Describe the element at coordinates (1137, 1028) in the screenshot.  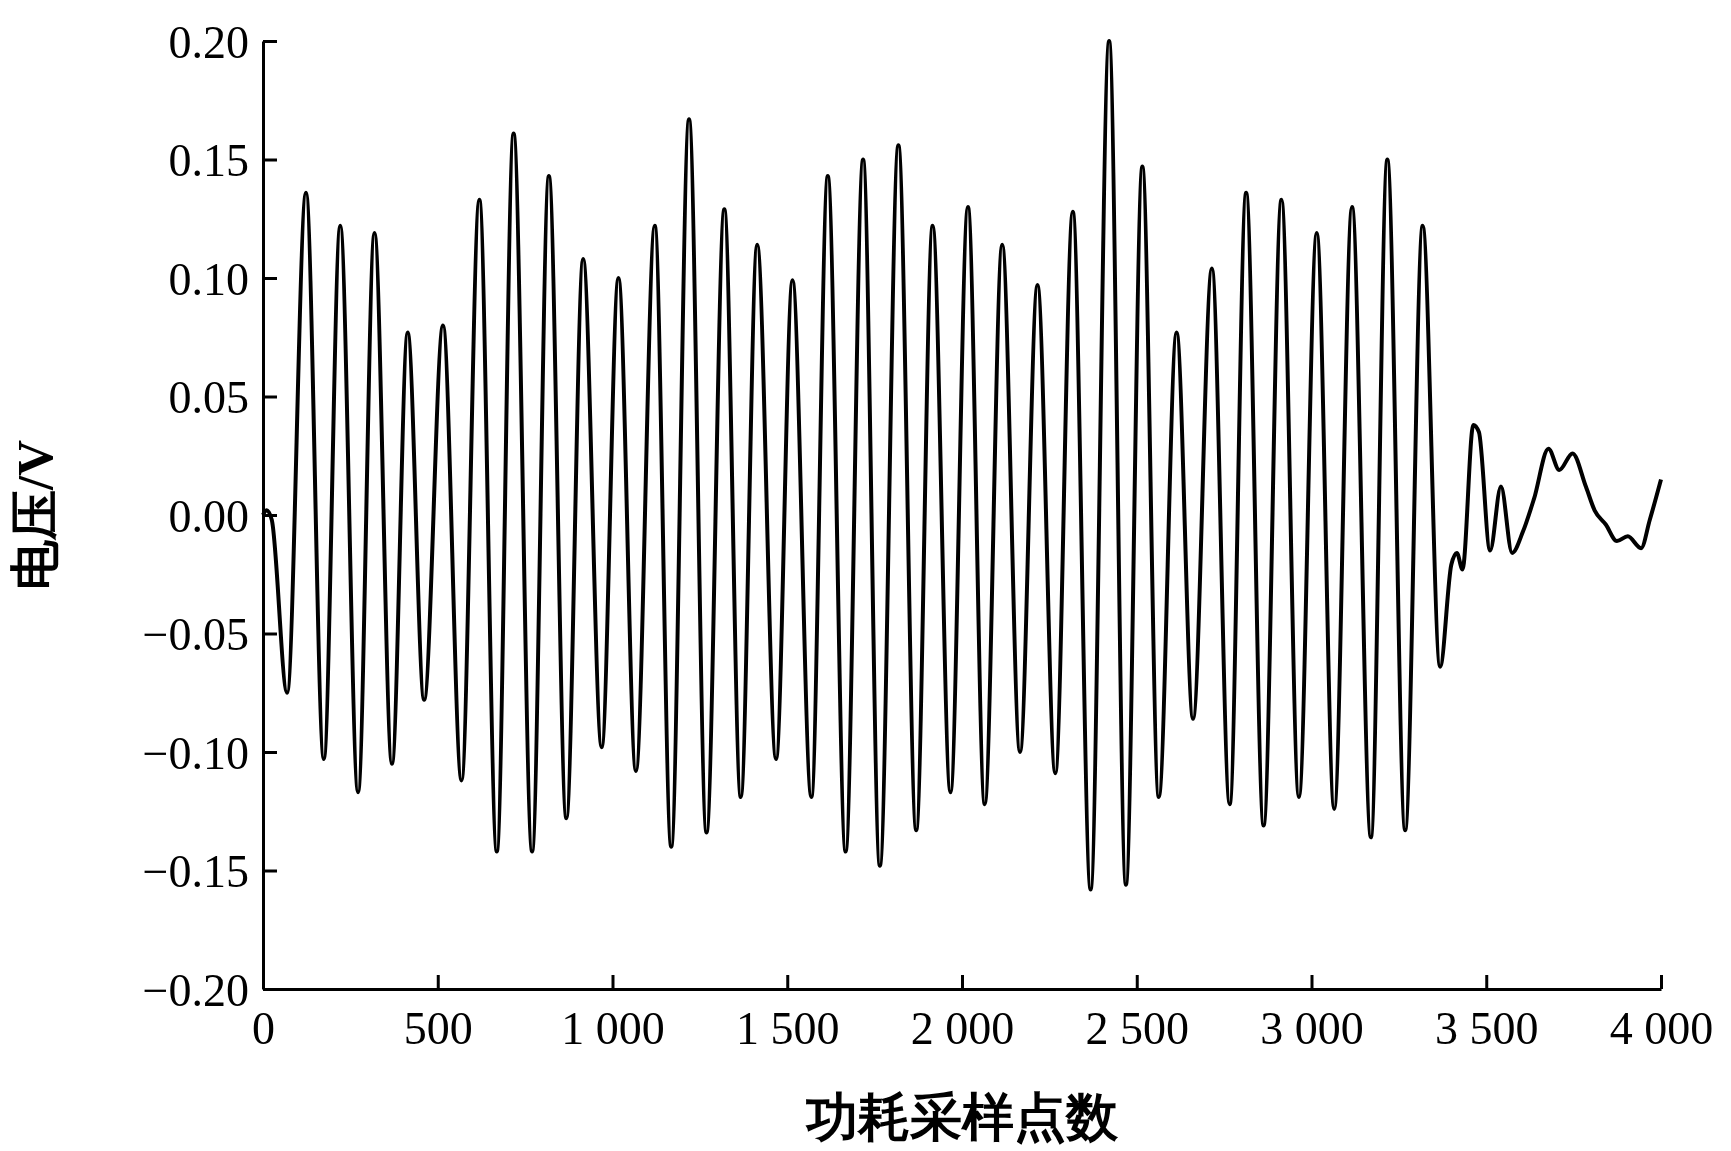
I see `x-tick-label: 2 500` at that location.